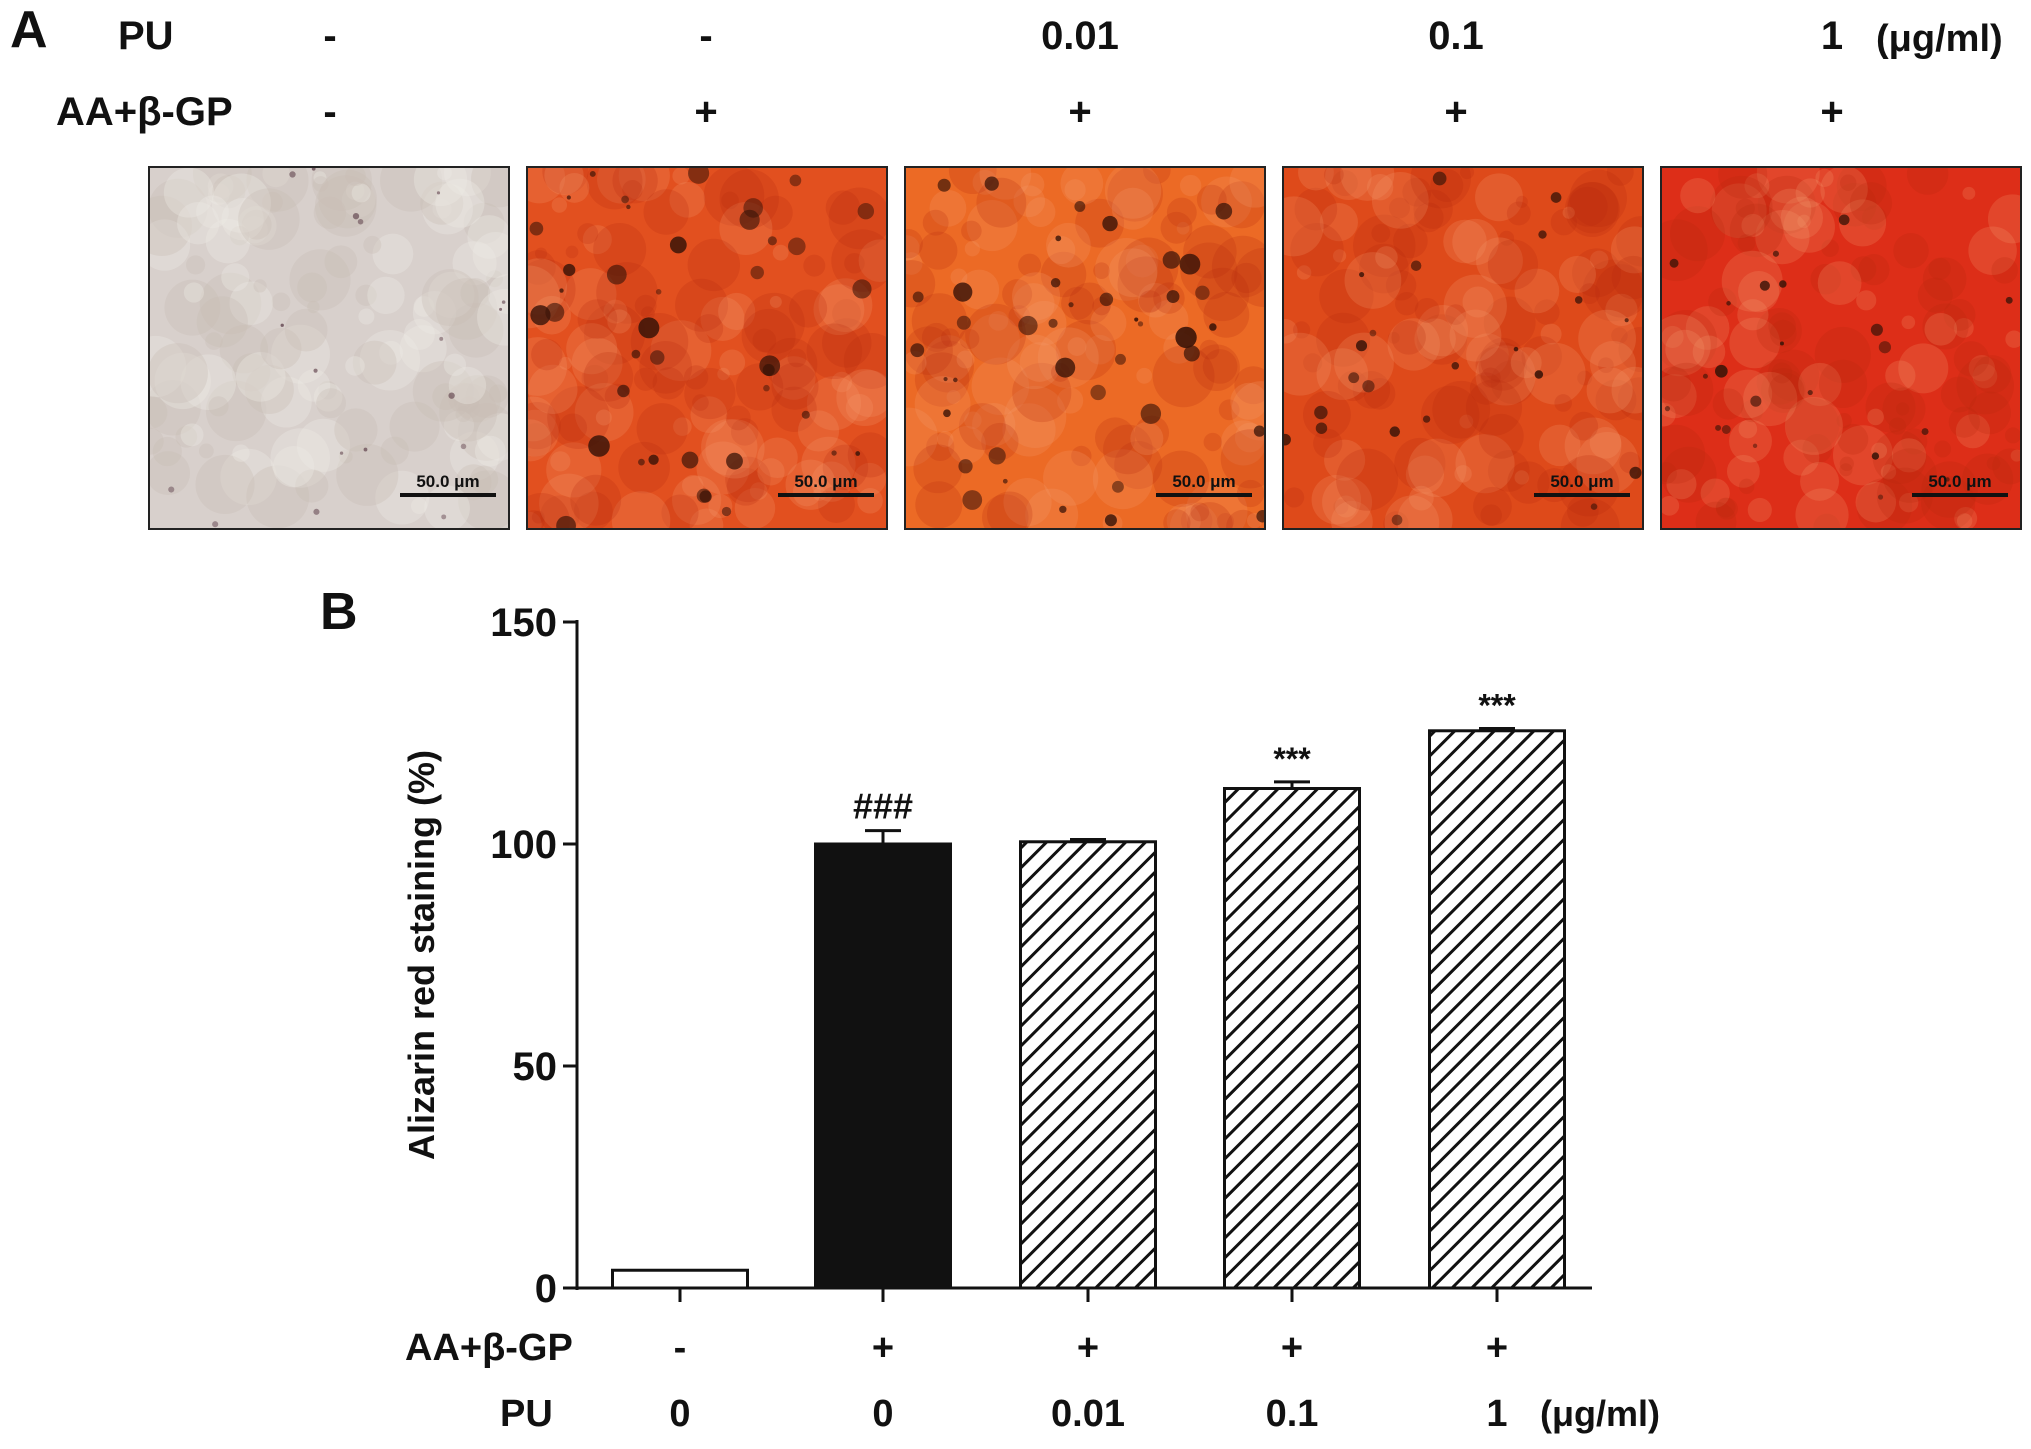 This screenshot has width=2031, height=1449. Describe the element at coordinates (329, 348) in the screenshot. I see `micrograph-control: 50.0 μm` at that location.